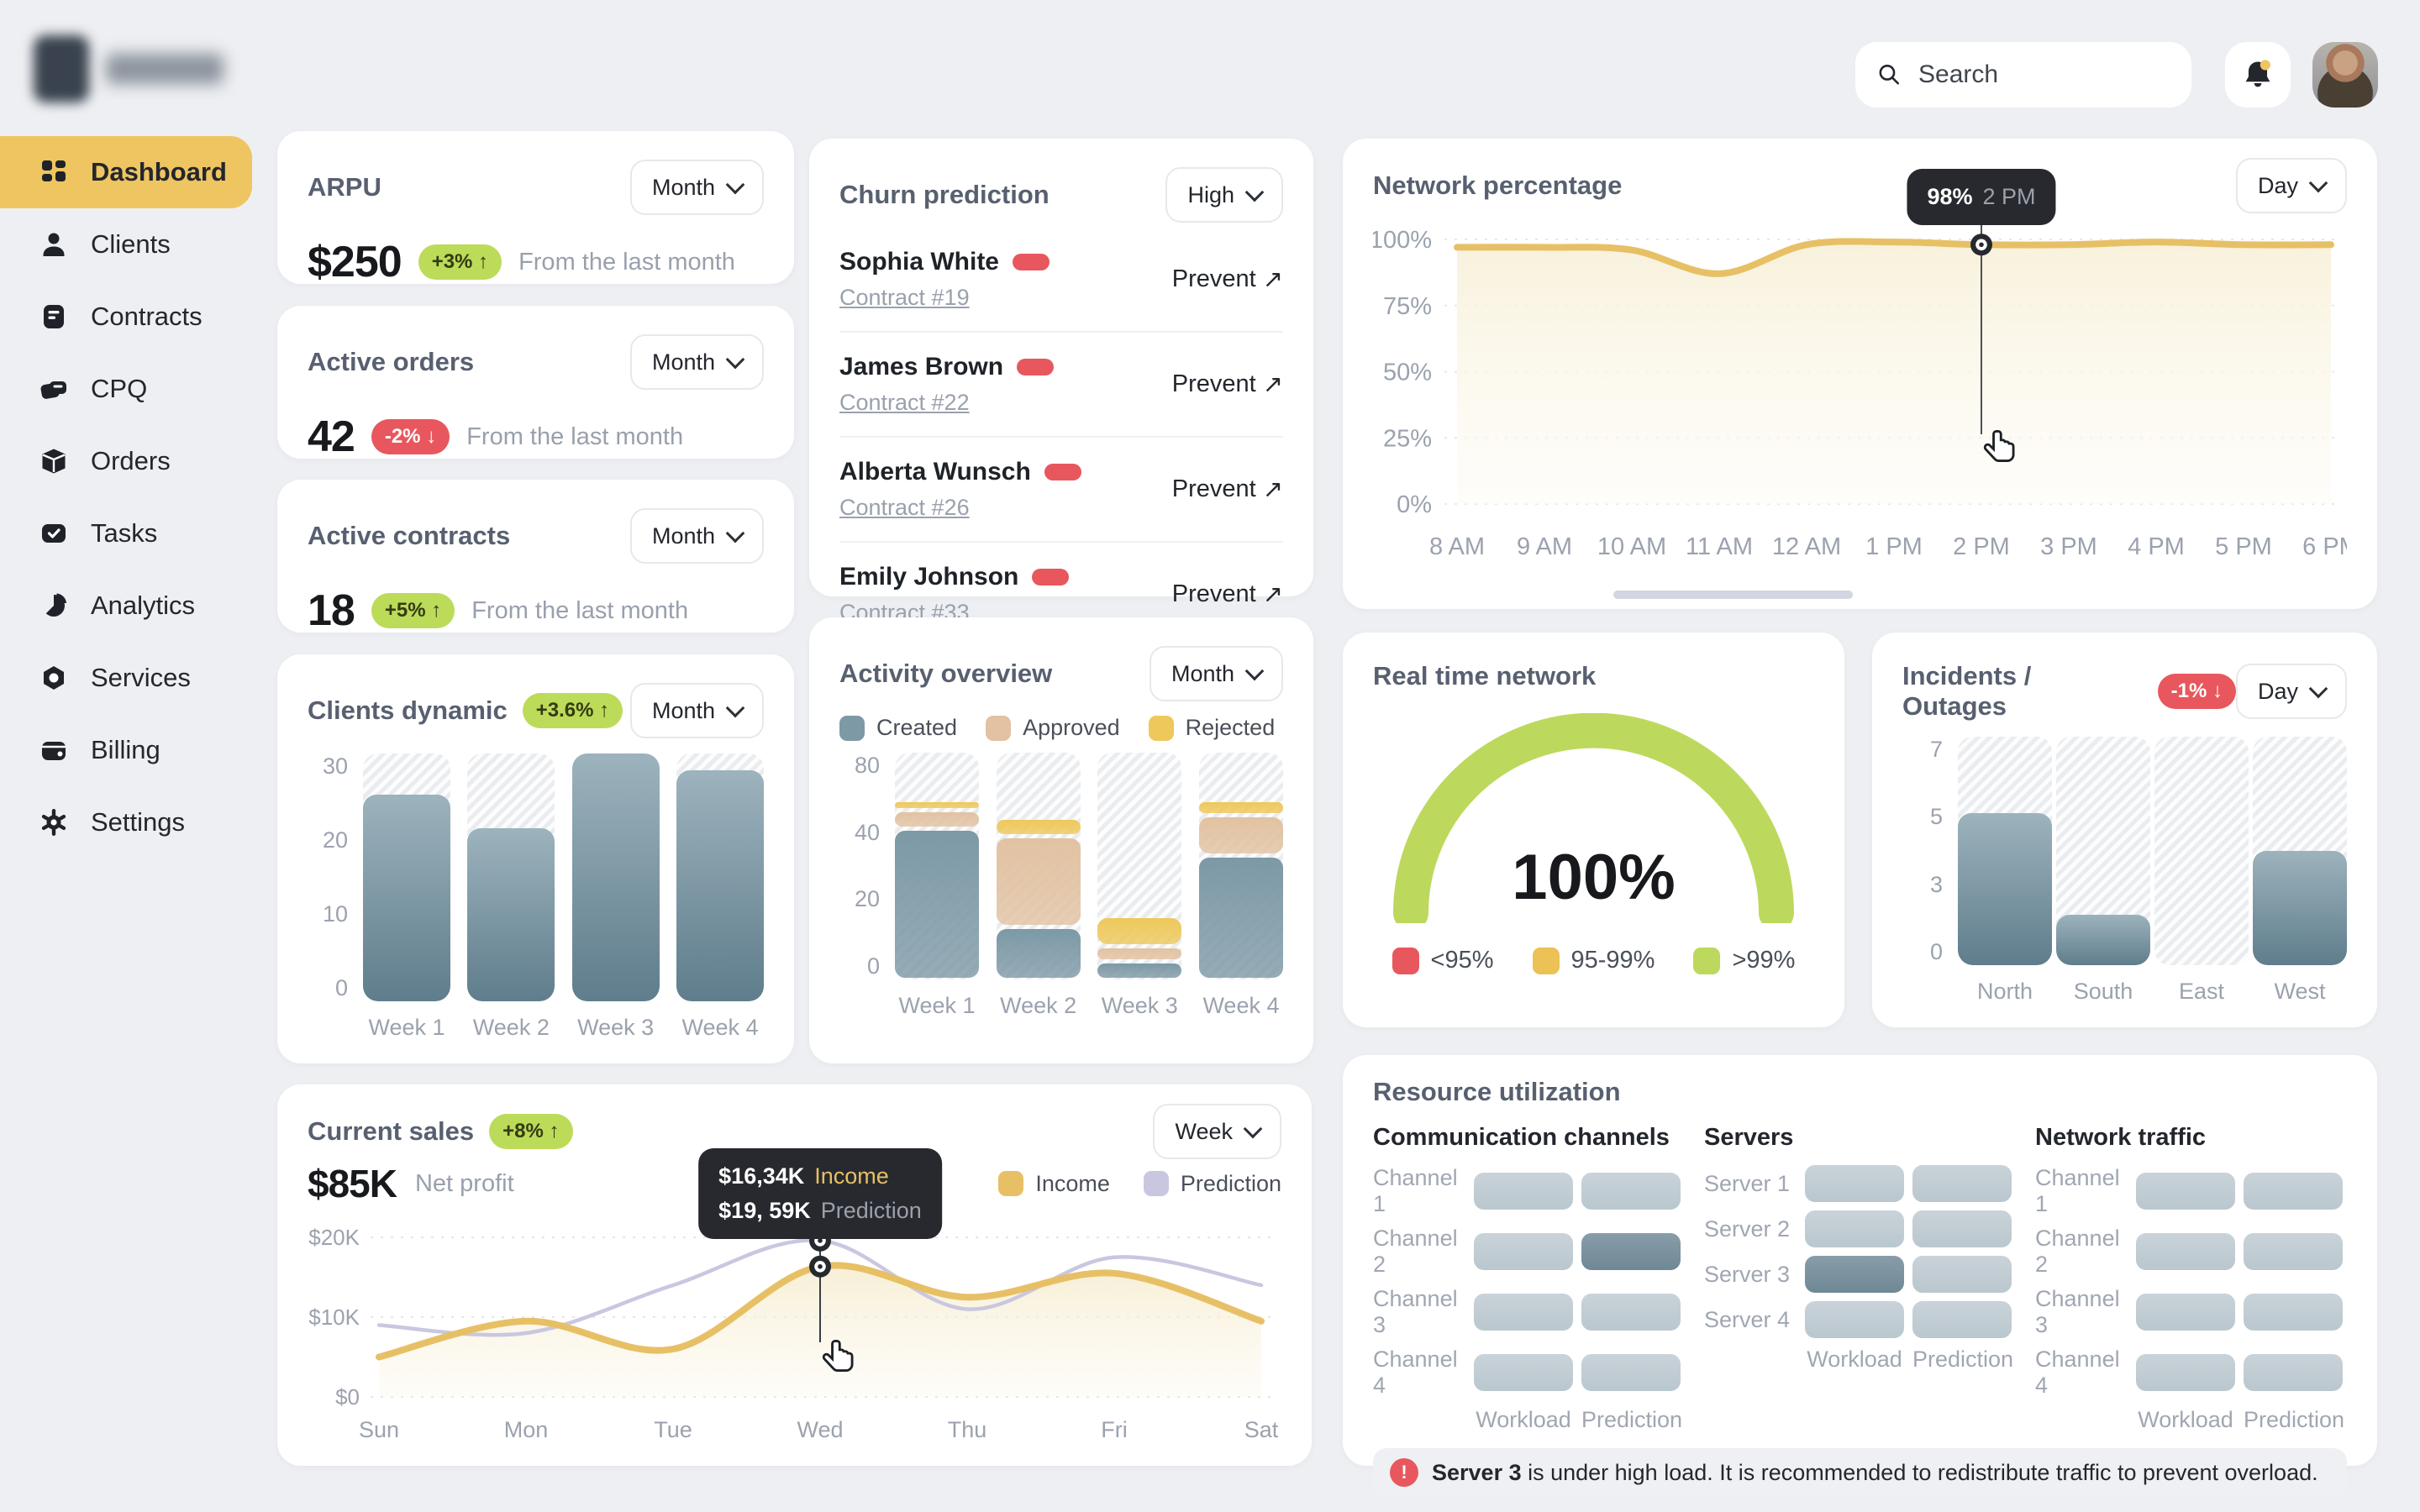  I want to click on y-tick-label: 0, so click(341, 987).